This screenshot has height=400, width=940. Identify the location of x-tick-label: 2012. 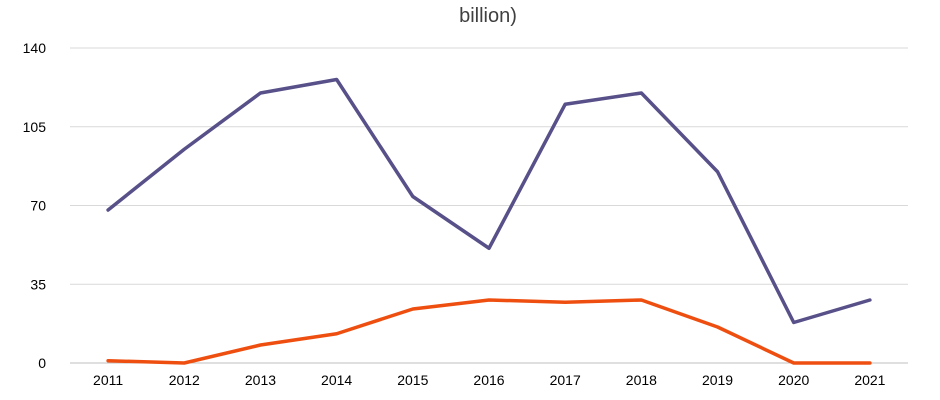
(184, 380).